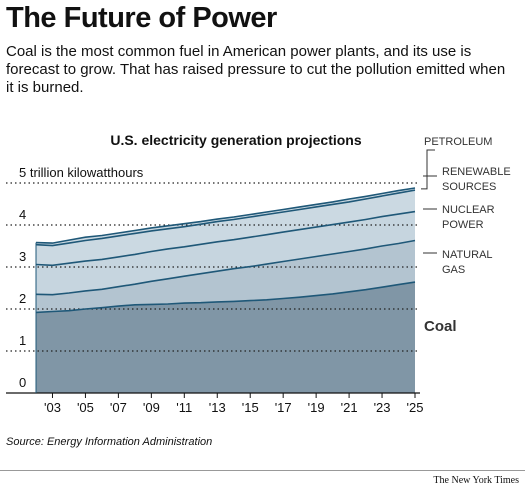  Describe the element at coordinates (458, 142) in the screenshot. I see `label-petroleum: PETROLEUM` at that location.